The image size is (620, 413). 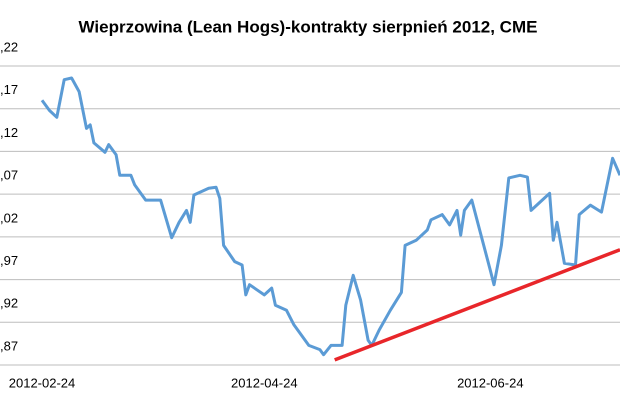 What do you see at coordinates (9, 303) in the screenshot?
I see `y-tick-label: ,92` at bounding box center [9, 303].